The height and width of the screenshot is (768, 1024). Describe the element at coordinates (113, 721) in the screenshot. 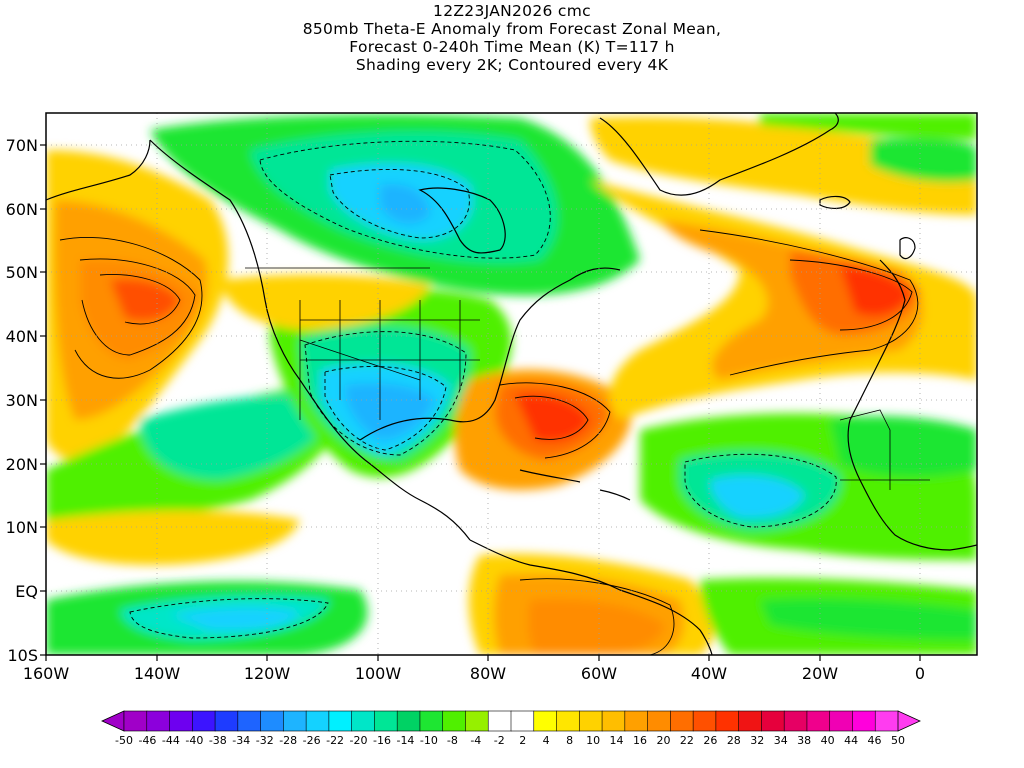

I see `colorbar-left-arrow` at that location.